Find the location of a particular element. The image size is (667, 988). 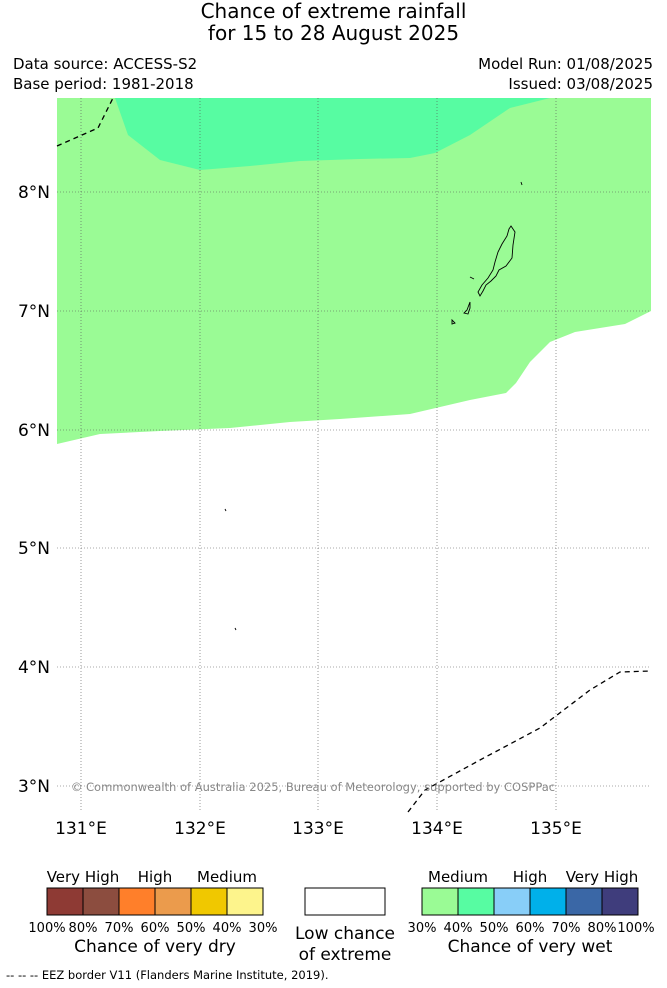

high-wet-region is located at coordinates (332, 134).